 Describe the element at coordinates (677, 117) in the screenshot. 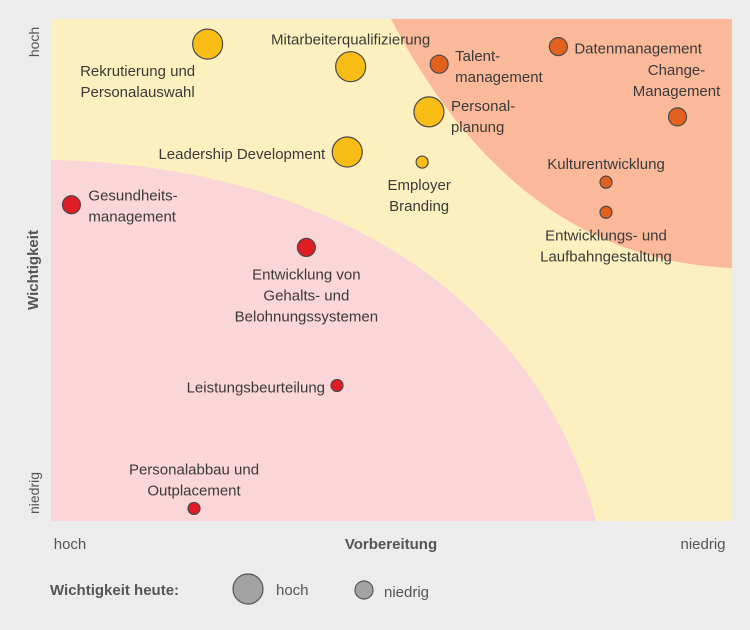

I see `point-change-management` at that location.